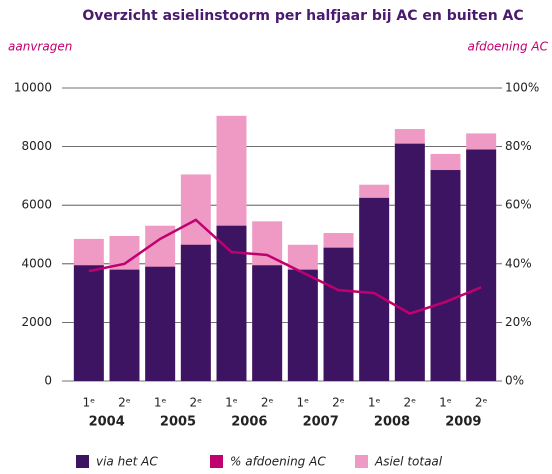 The height and width of the screenshot is (474, 552). I want to click on line, so click(285, 266).